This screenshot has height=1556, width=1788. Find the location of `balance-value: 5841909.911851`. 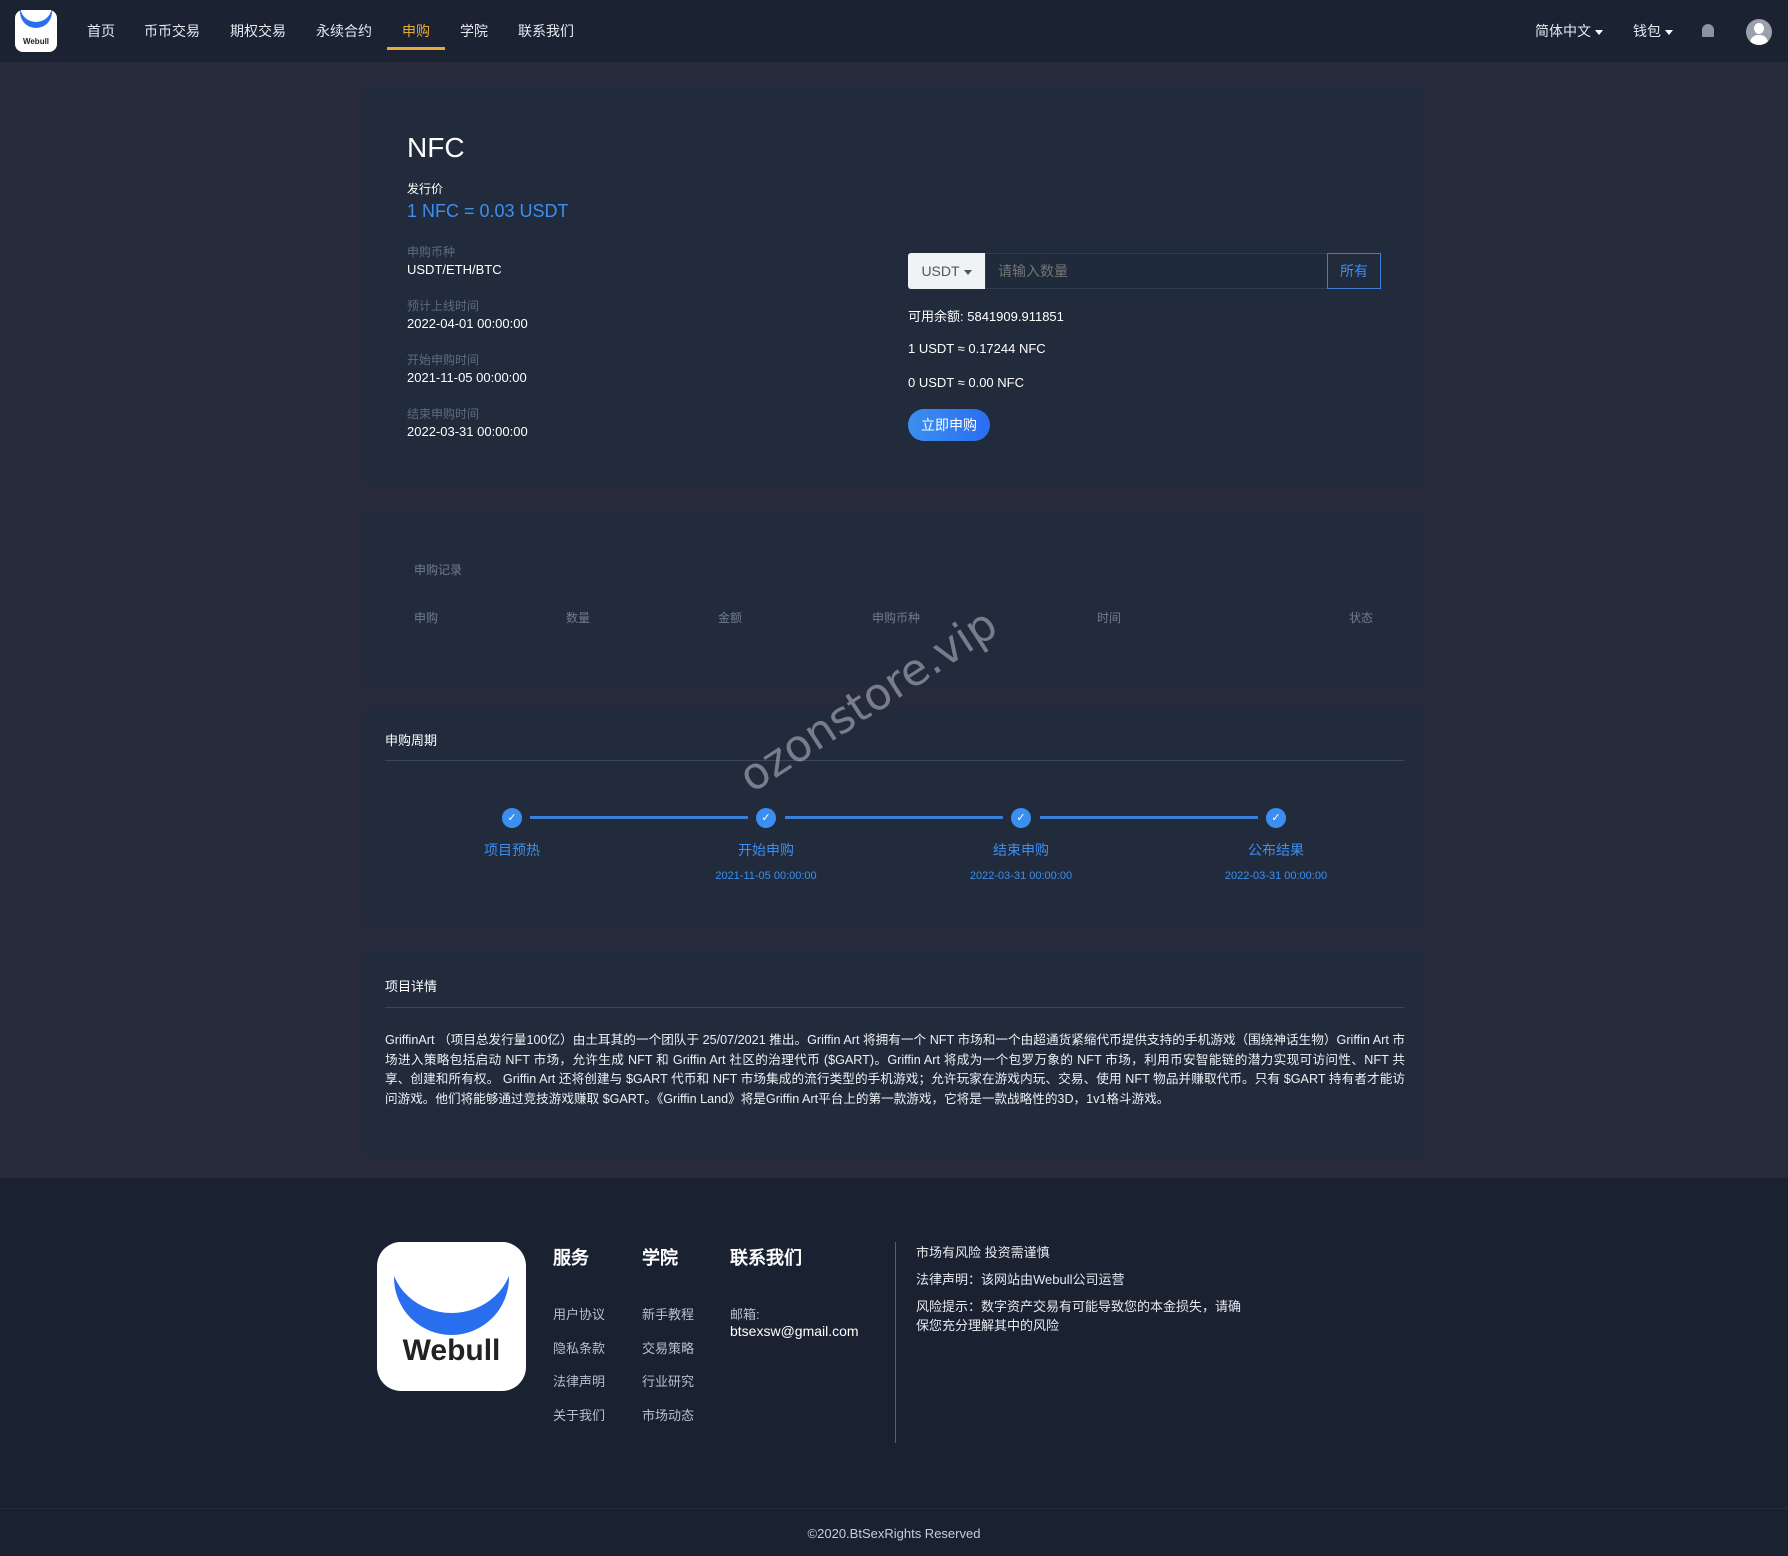

balance-value: 5841909.911851 is located at coordinates (1015, 316).